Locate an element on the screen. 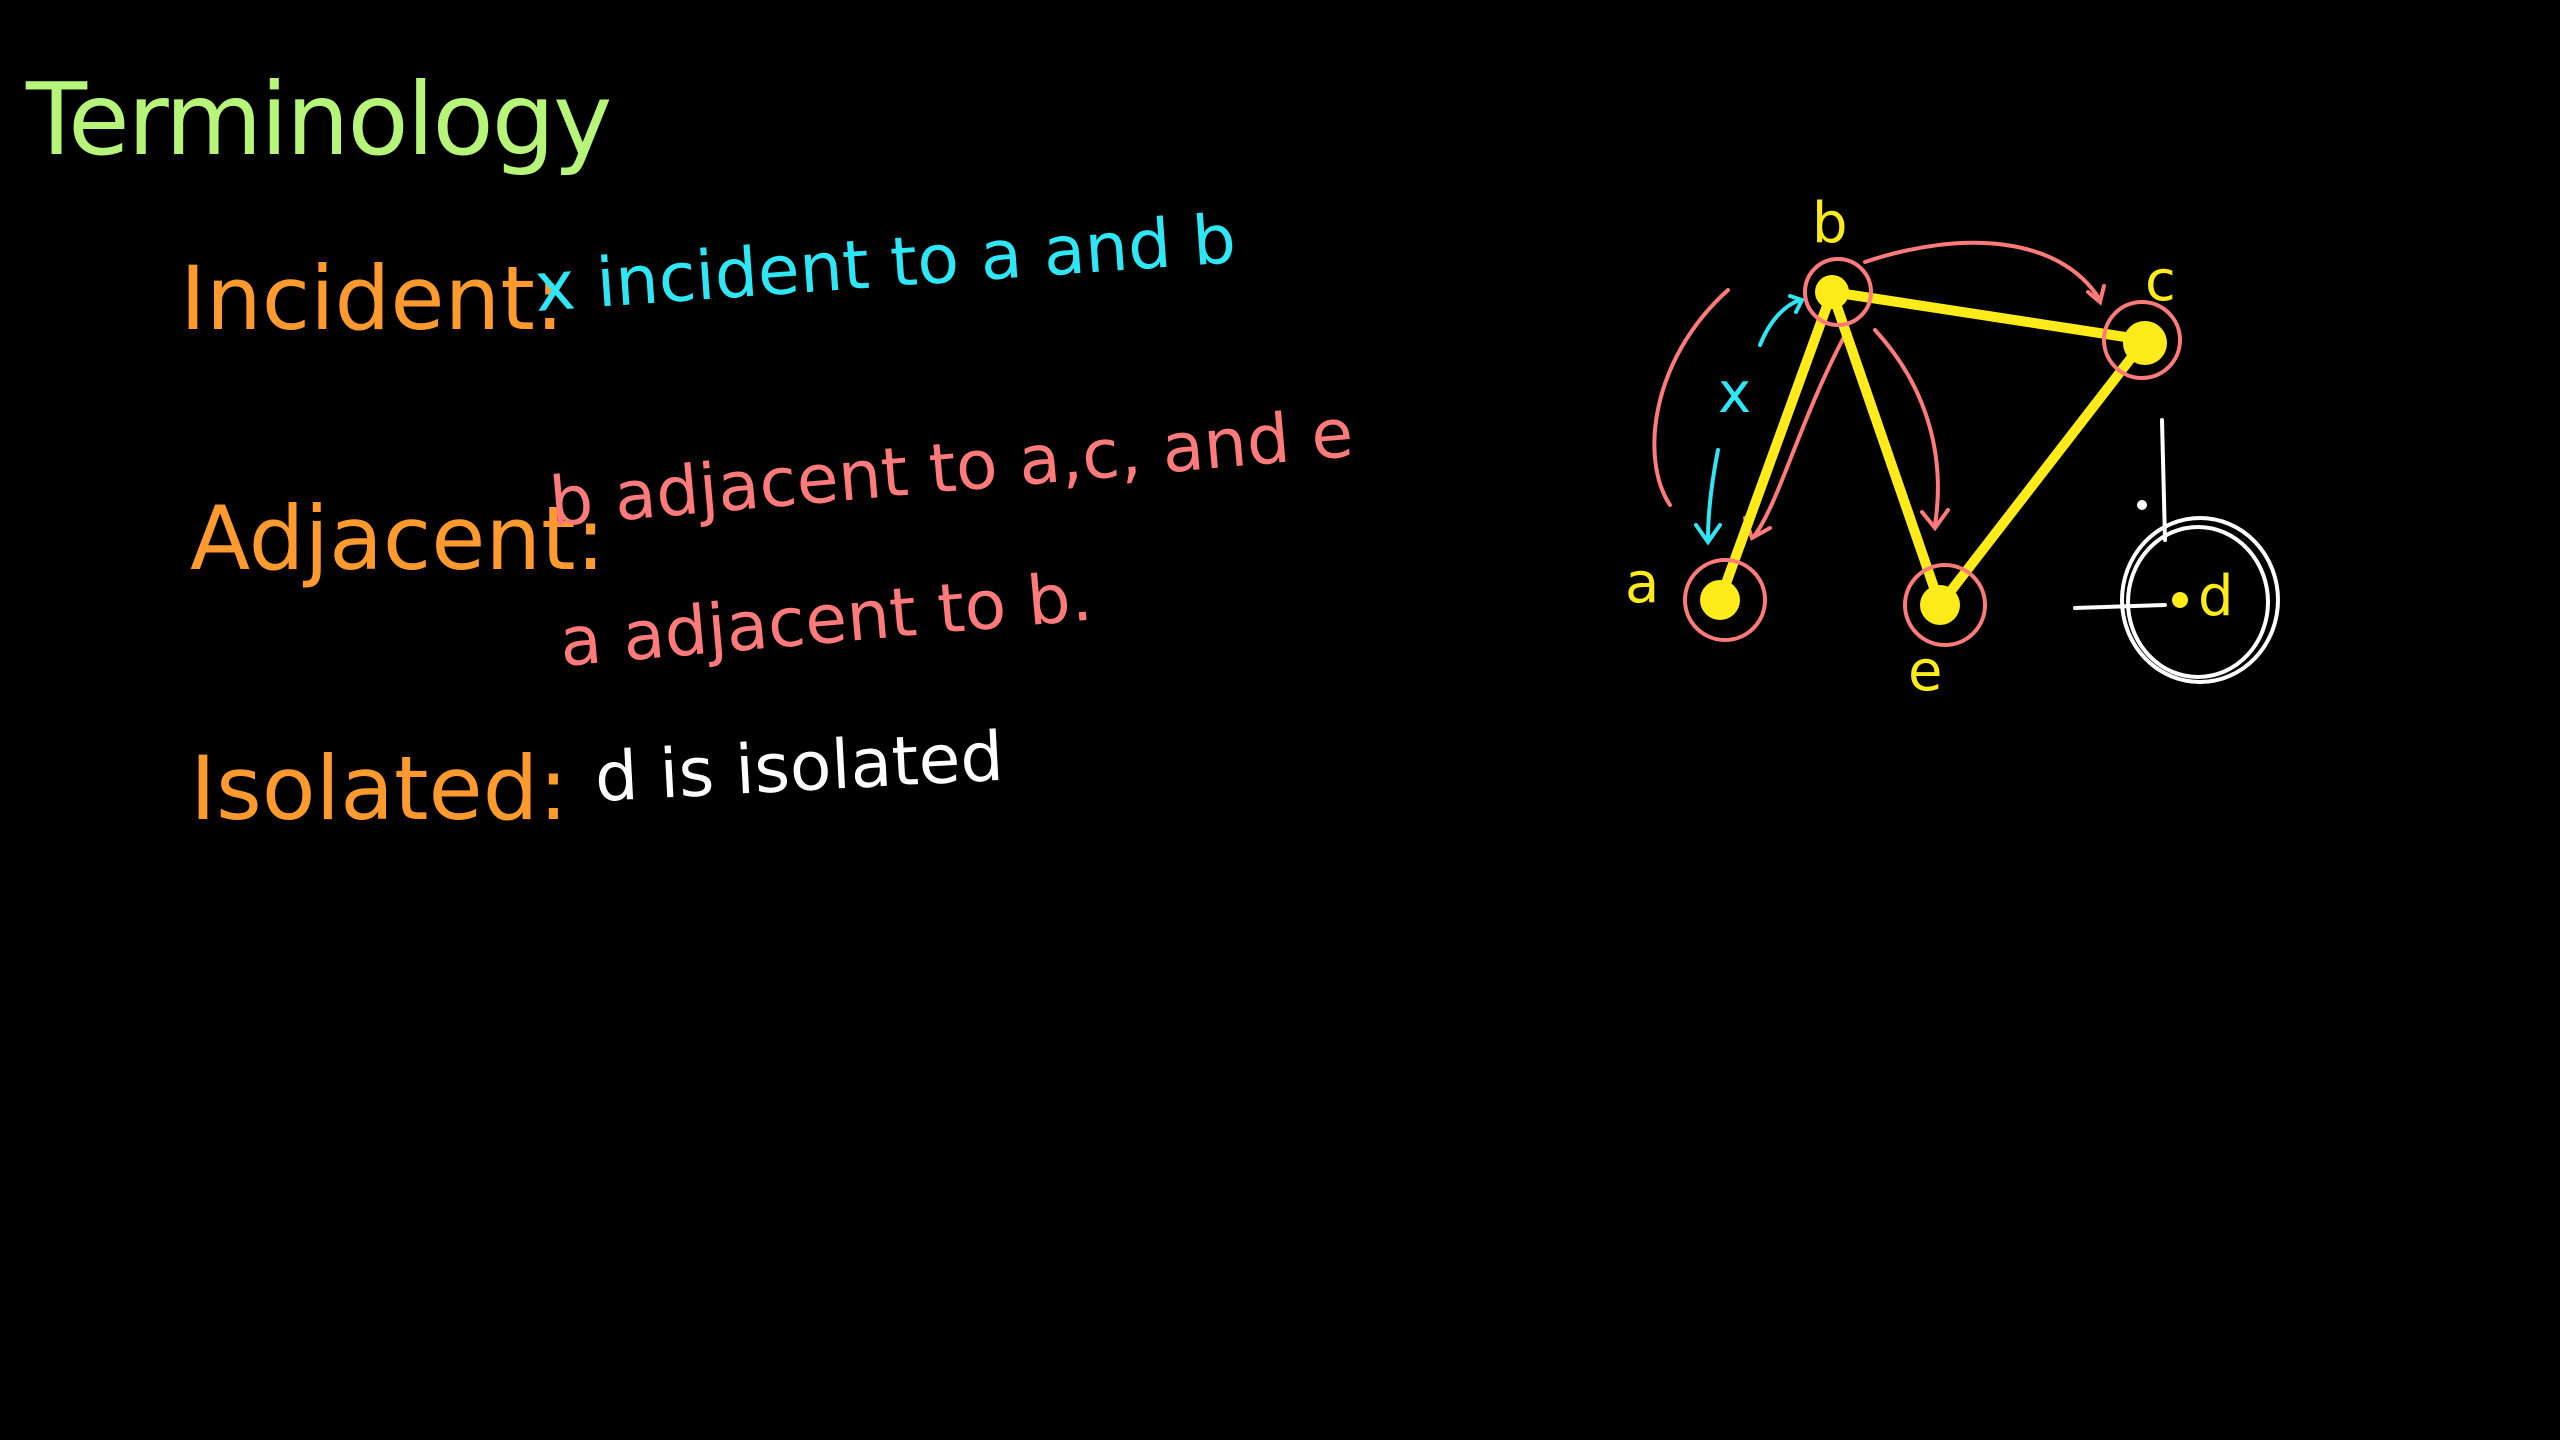  isolated-ring is located at coordinates (2200, 600).